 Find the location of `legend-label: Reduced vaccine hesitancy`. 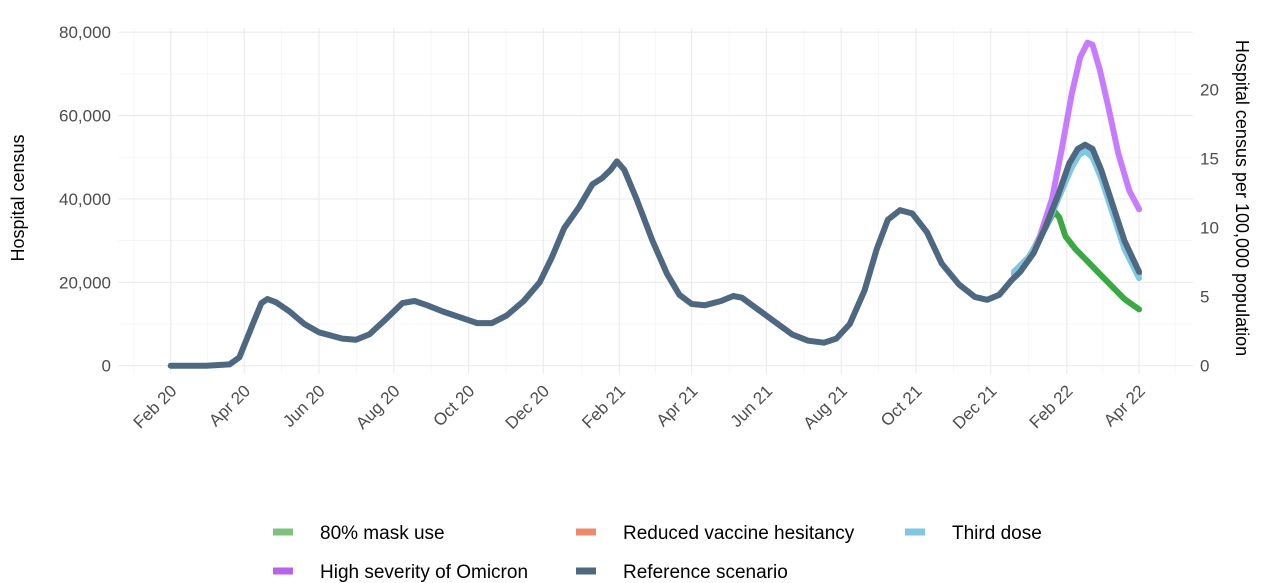

legend-label: Reduced vaccine hesitancy is located at coordinates (739, 533).